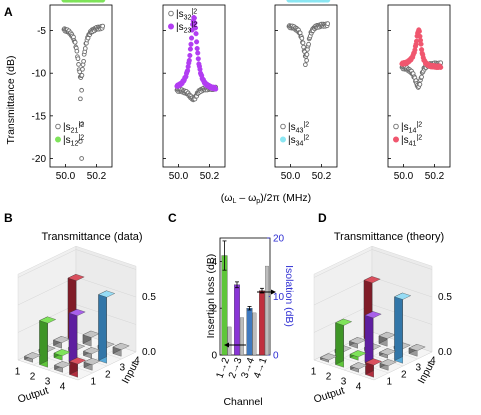 Image resolution: width=481 pixels, height=415 pixels. Describe the element at coordinates (258, 201) in the screenshot. I see `x-label-sub-p: p` at that location.